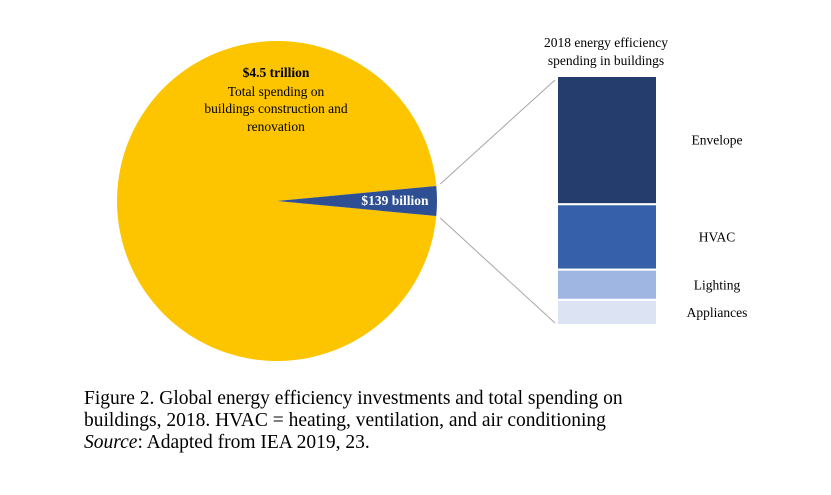 This screenshot has width=831, height=495. Describe the element at coordinates (717, 236) in the screenshot. I see `bar-label-hvac: HVAC` at that location.